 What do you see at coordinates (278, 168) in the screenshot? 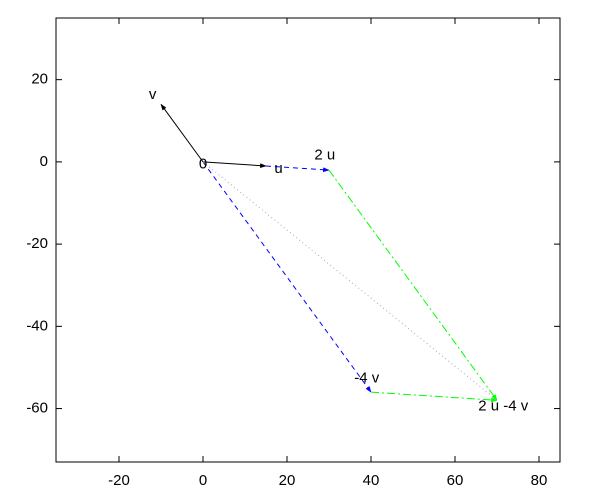
I see `annotation: u` at bounding box center [278, 168].